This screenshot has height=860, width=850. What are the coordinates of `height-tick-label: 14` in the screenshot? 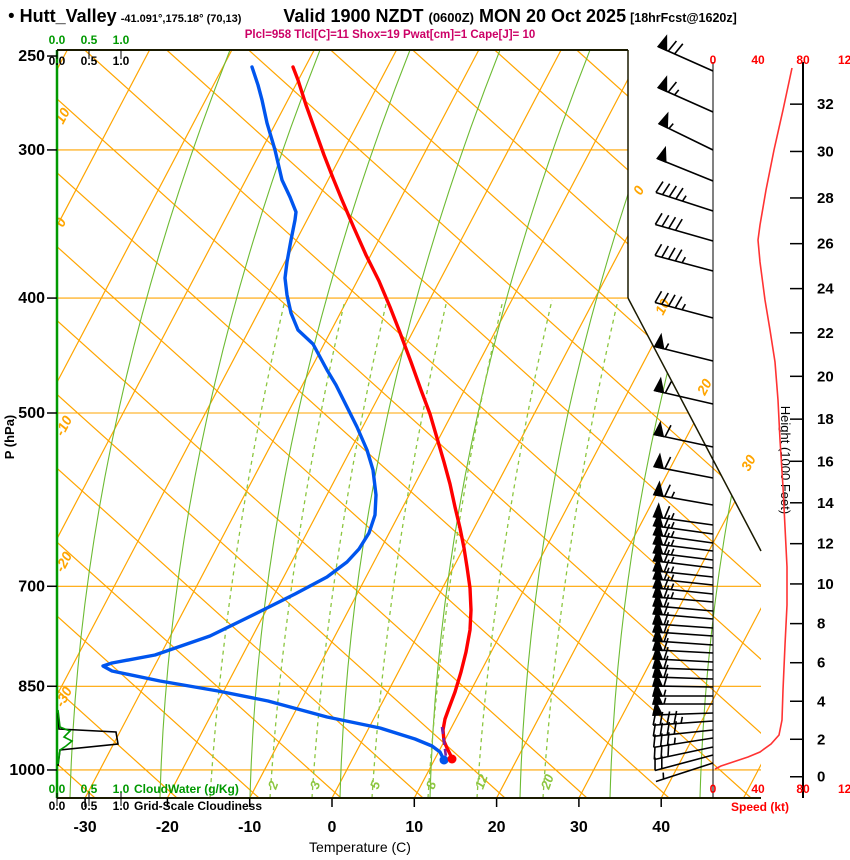 It's located at (825, 503).